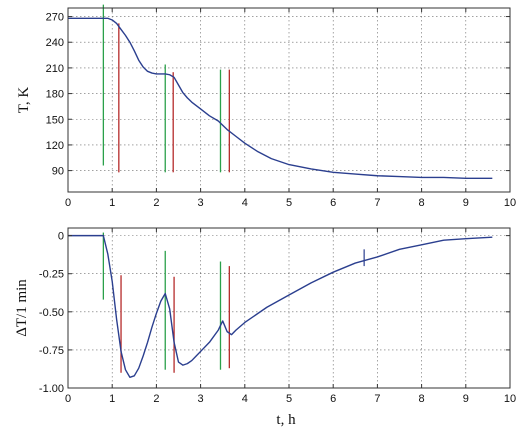 The image size is (523, 436). I want to click on temperature-markers, so click(166, 88).